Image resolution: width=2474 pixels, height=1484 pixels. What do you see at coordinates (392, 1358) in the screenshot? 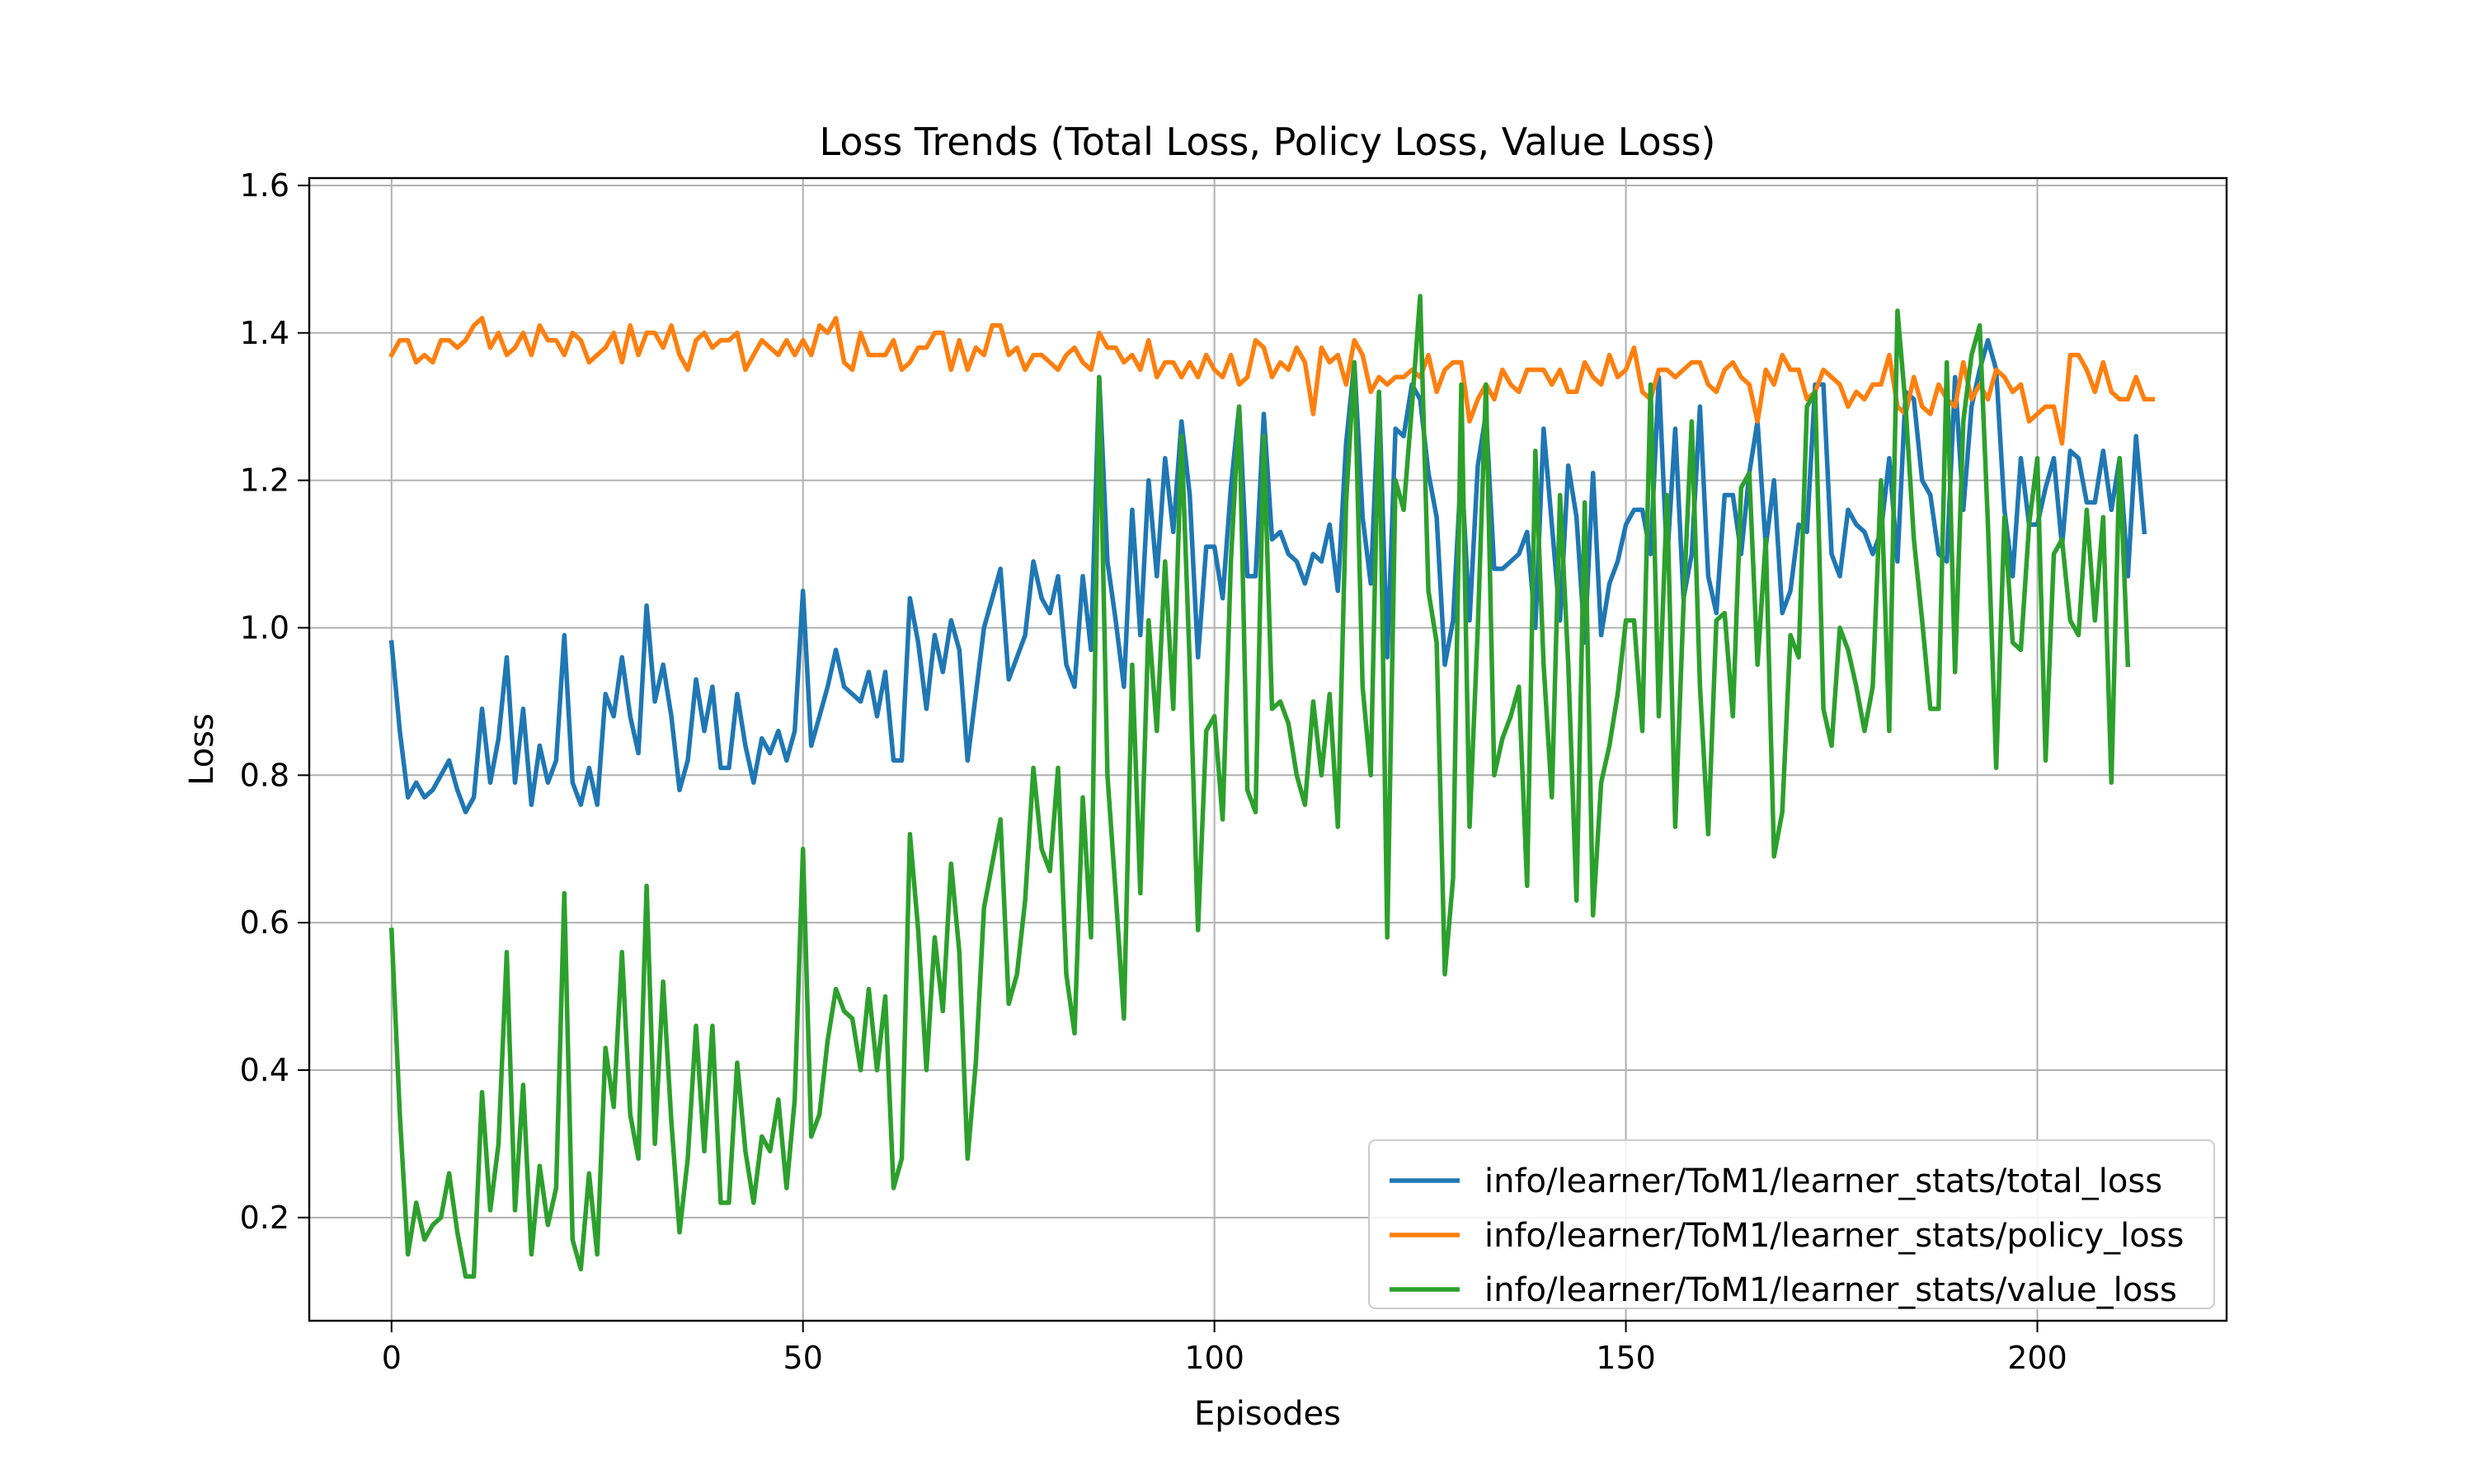
I see `x-tick-label: 0` at bounding box center [392, 1358].